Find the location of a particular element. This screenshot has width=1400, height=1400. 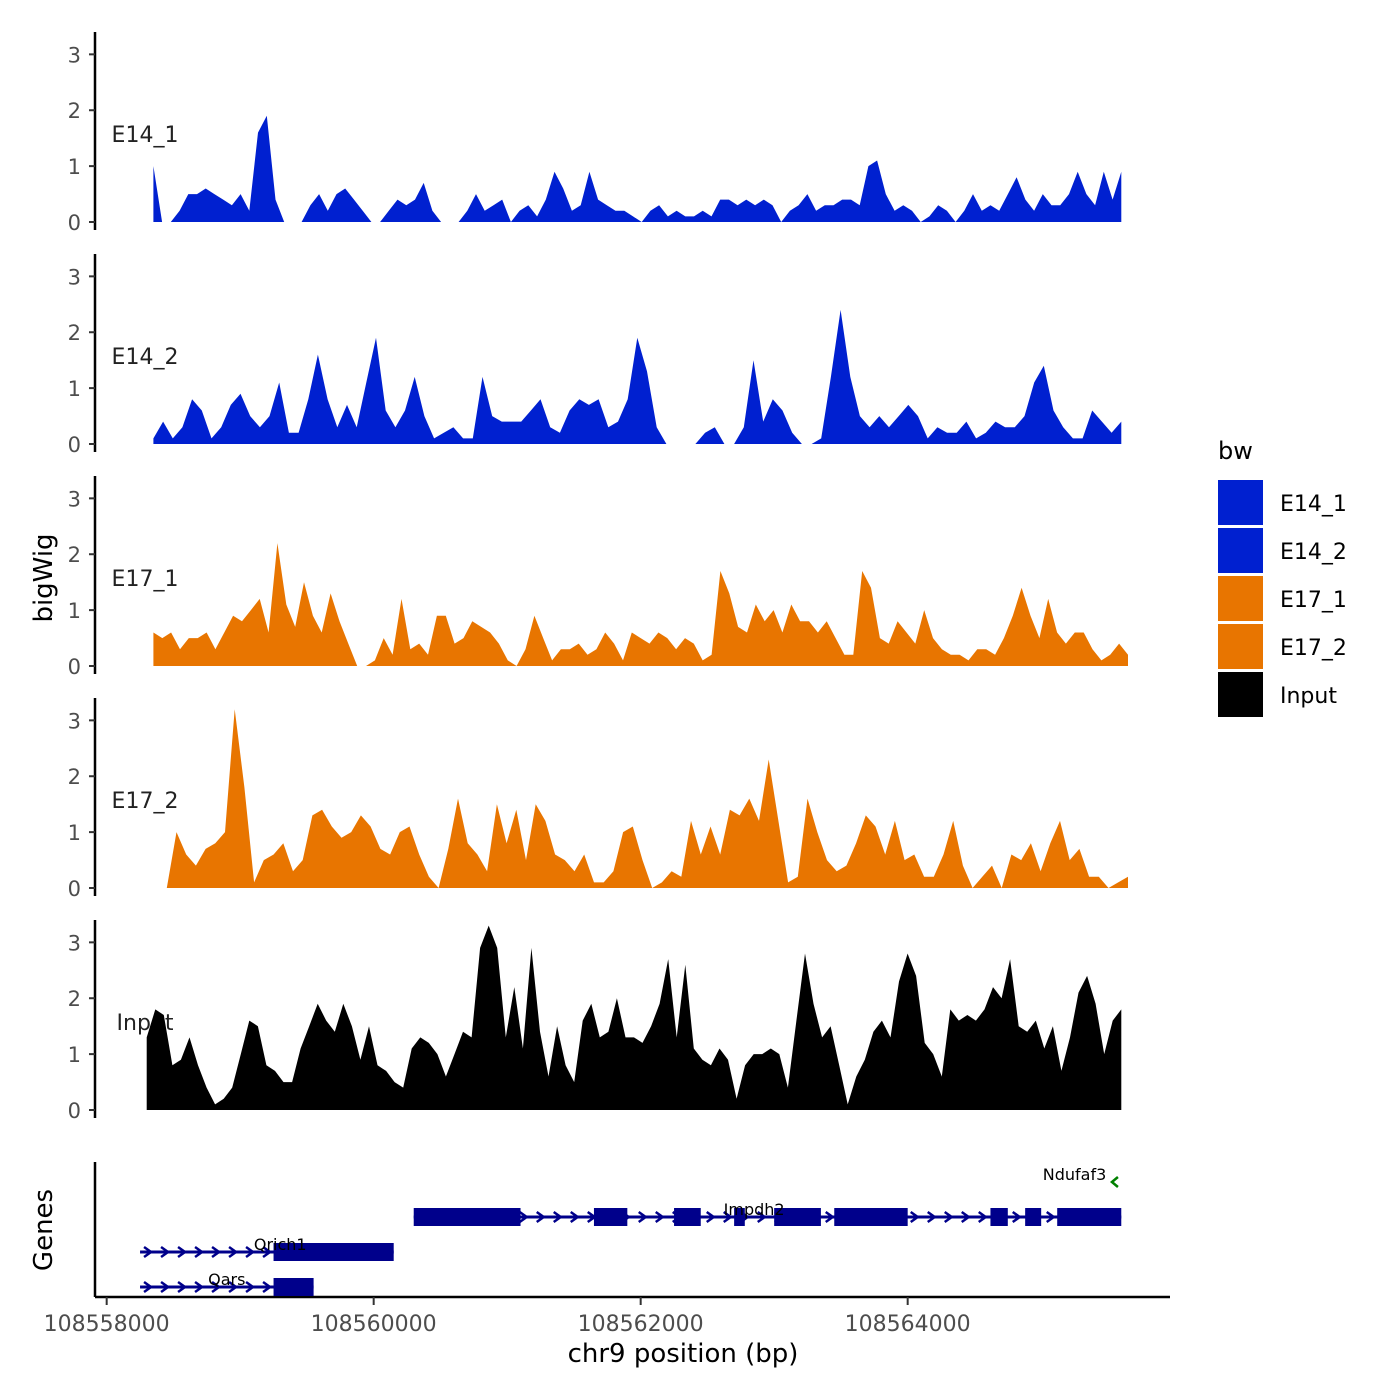

track-e14-2: 0 1 2 3 E14_2 is located at coordinates (595, 355).